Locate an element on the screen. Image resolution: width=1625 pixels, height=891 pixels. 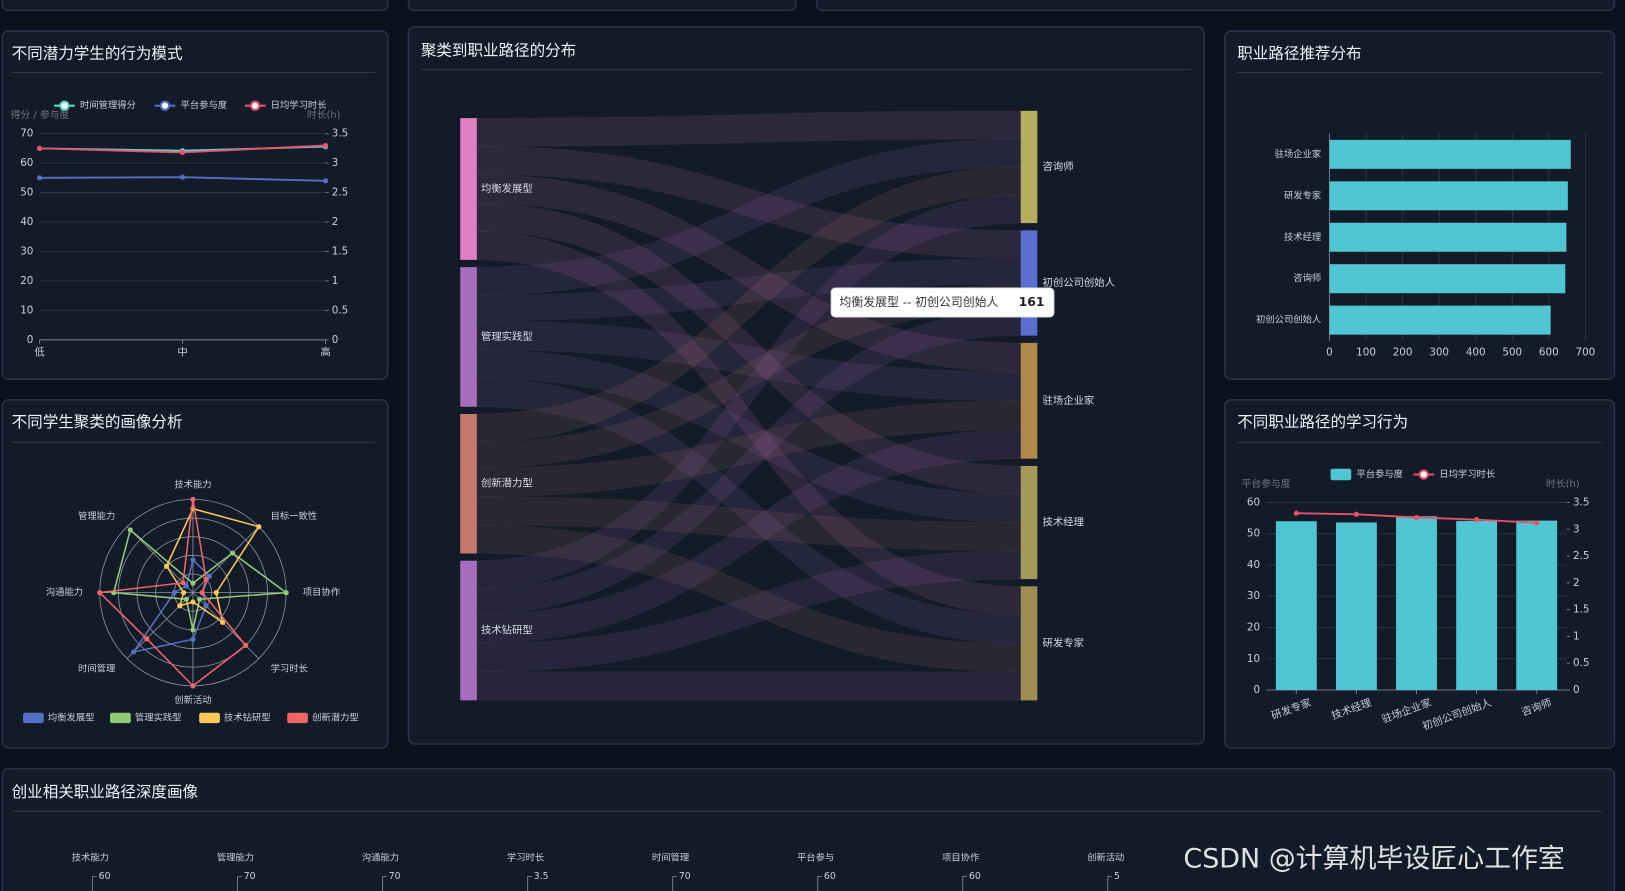
y-axis-name: 平台参与度 is located at coordinates (1265, 483).